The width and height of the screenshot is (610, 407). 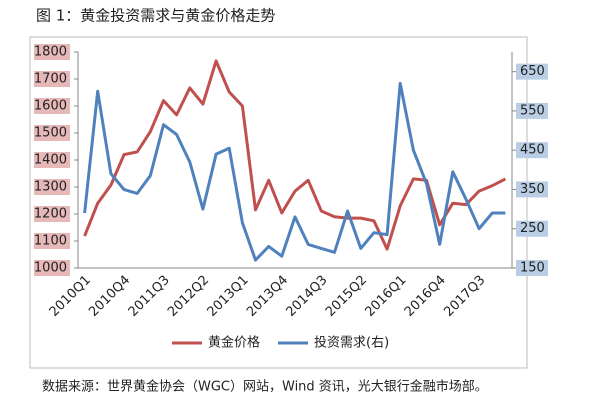 I want to click on y2-tick-label: 550, so click(x=532, y=110).